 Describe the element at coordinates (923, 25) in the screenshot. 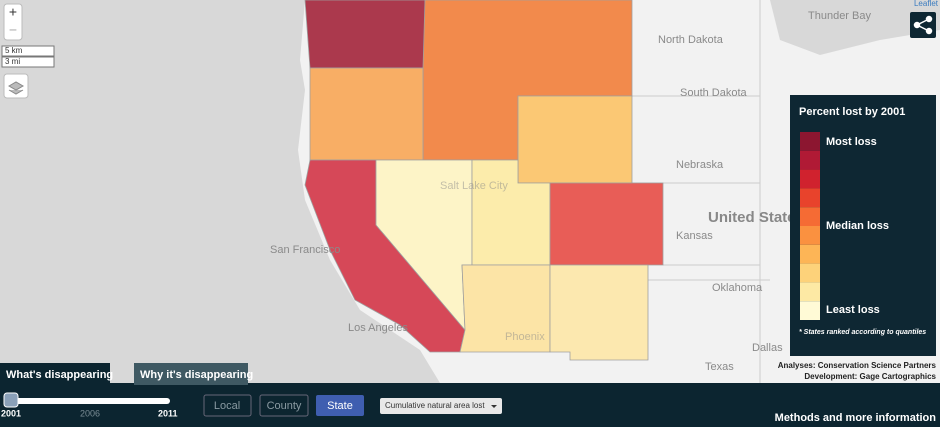

I see `share-icon` at that location.